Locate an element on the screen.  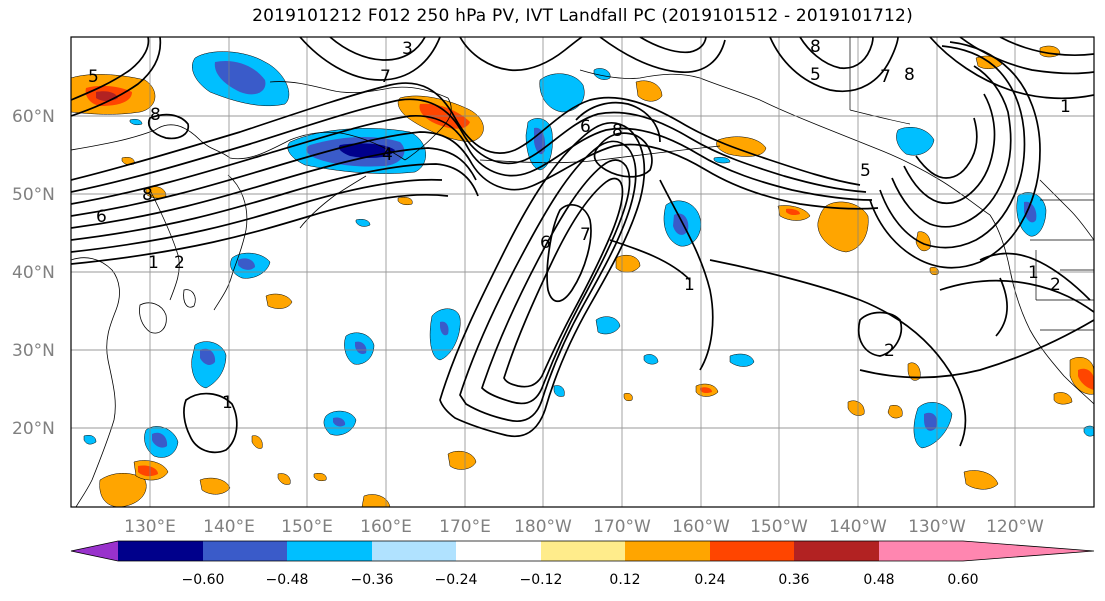
lon-label: 140°E is located at coordinates (229, 527).